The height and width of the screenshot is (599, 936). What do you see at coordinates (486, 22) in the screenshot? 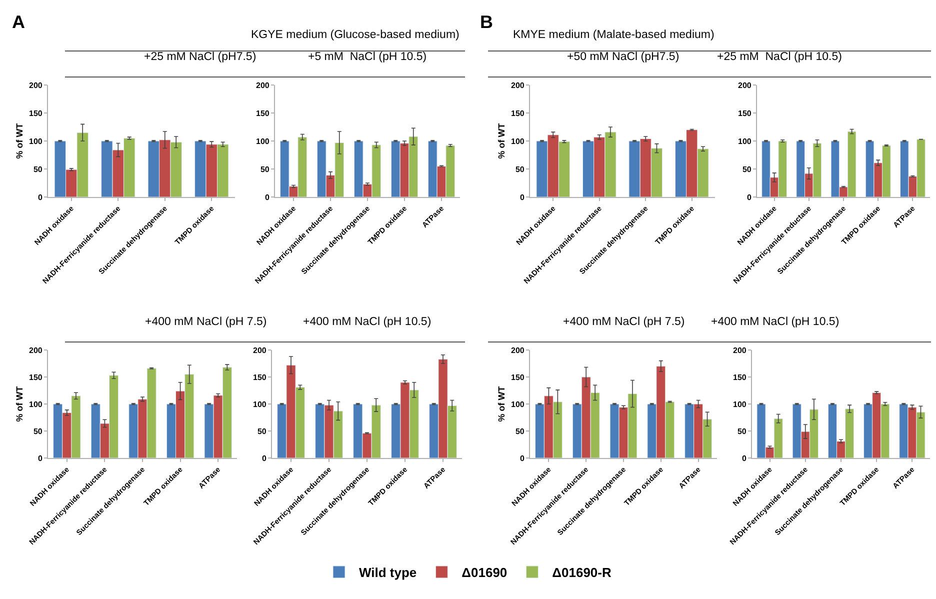
I see `text: B` at bounding box center [486, 22].